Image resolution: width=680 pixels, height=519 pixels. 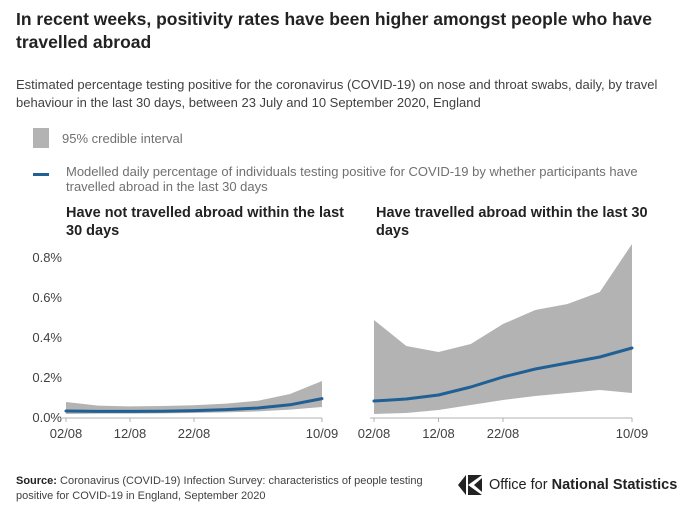 I want to click on y-tick-label: 0.8%, so click(x=47, y=257).